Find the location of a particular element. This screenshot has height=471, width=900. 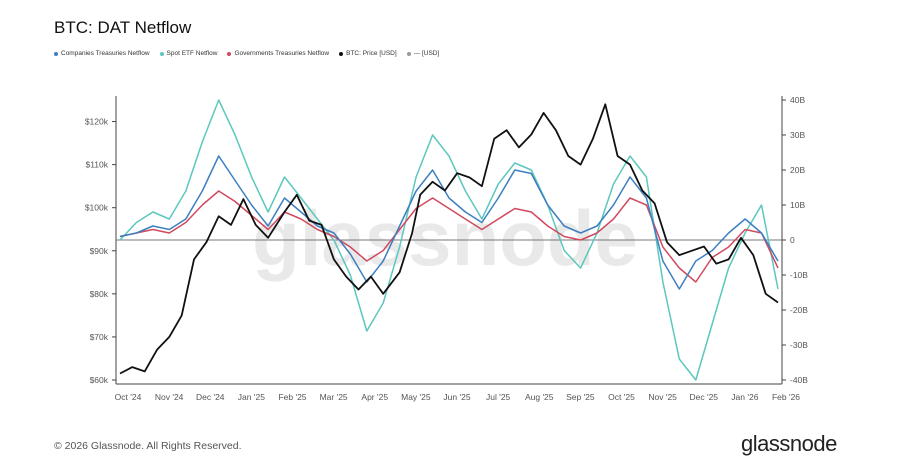

x-tick-label: Jan '26 is located at coordinates (744, 397).